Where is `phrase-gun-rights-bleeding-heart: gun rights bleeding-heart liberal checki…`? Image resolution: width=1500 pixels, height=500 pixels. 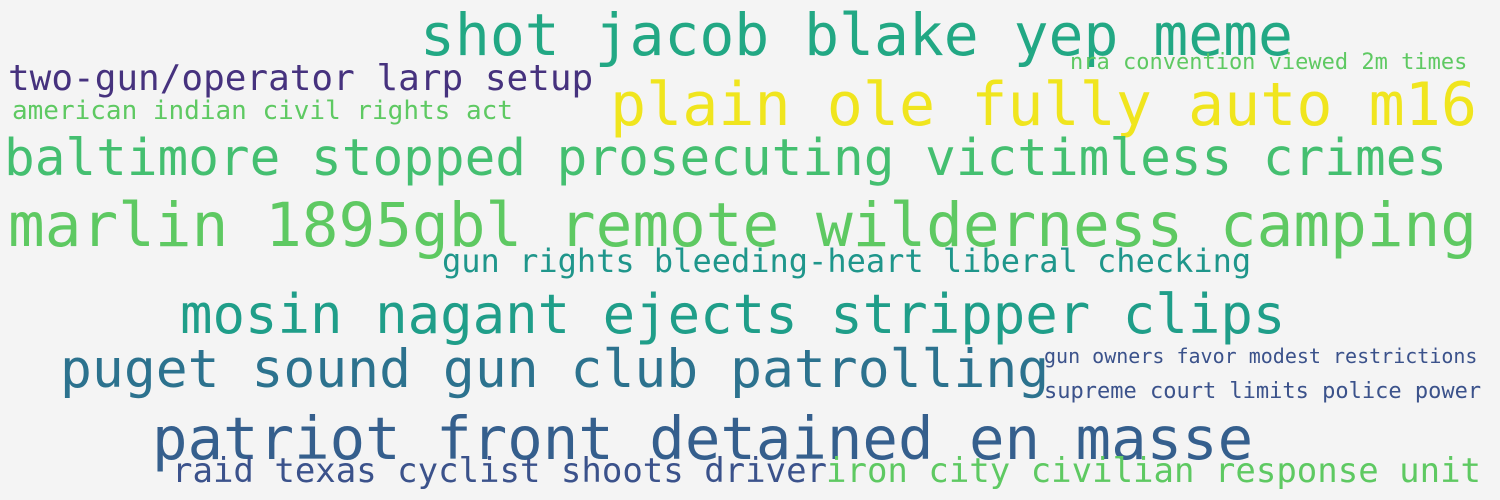
phrase-gun-rights-bleeding-heart: gun rights bleeding-heart liberal checki… is located at coordinates (847, 261).